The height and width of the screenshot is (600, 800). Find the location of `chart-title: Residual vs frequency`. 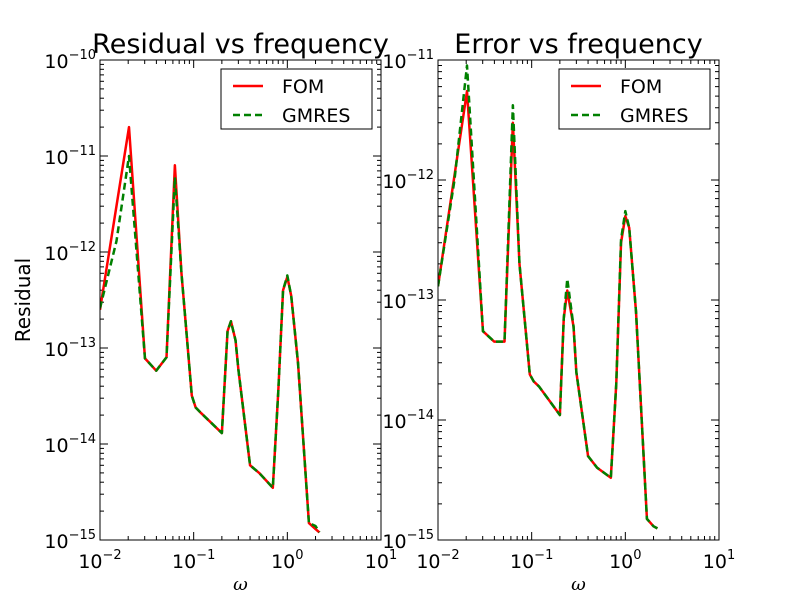

chart-title: Residual vs frequency is located at coordinates (240, 44).